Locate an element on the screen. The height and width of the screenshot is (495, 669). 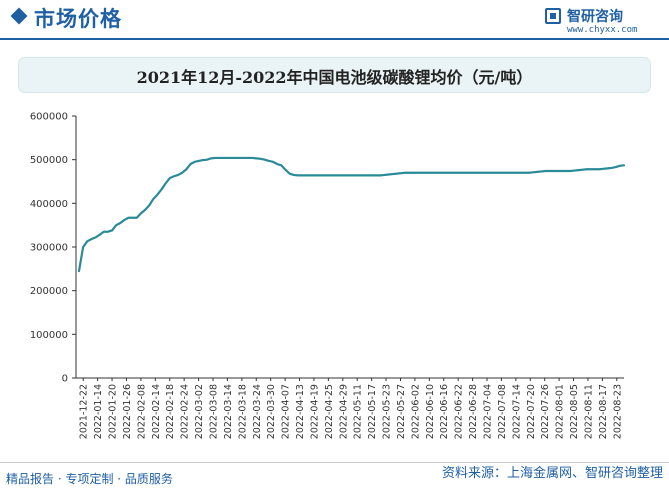
x-tick-label: 2022-06-28 is located at coordinates (473, 411).